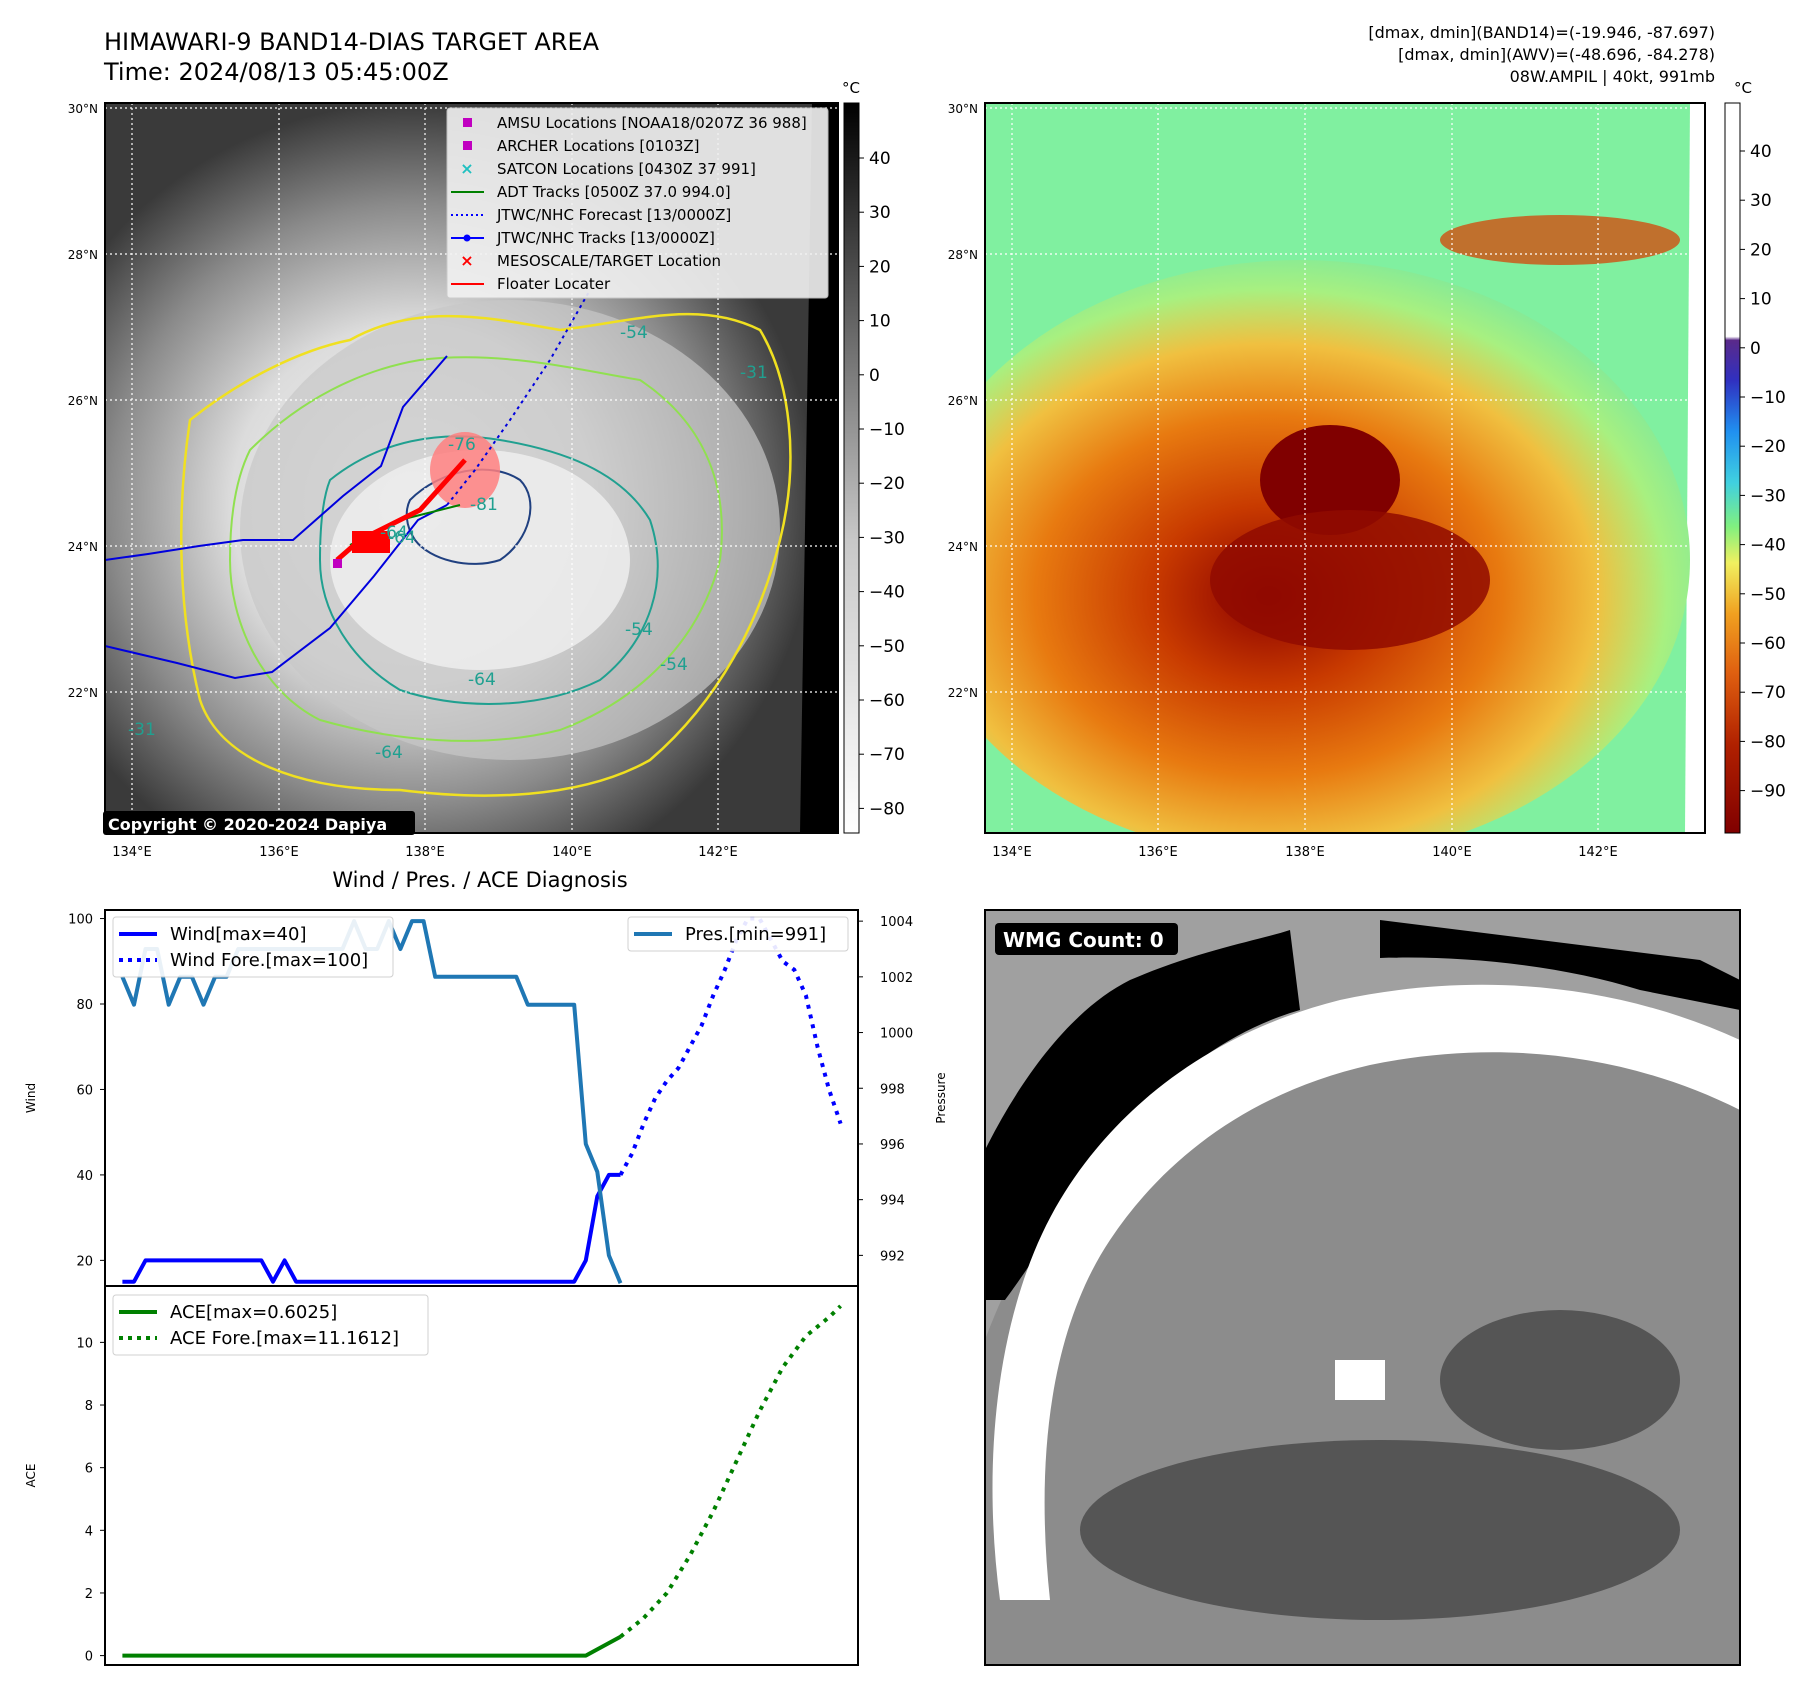  Describe the element at coordinates (372, 1646) in the screenshot. I see `series-line` at that location.